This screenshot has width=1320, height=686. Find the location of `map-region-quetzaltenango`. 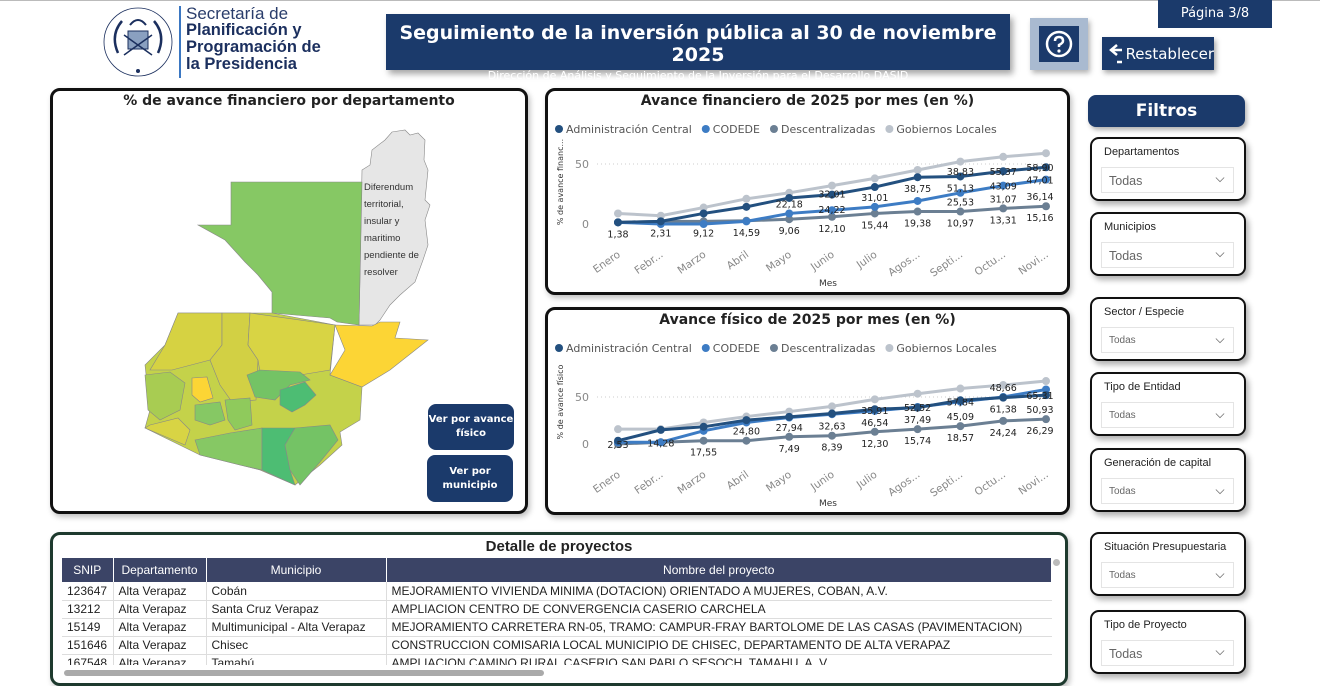

map-region-quetzaltenango is located at coordinates (210, 413).